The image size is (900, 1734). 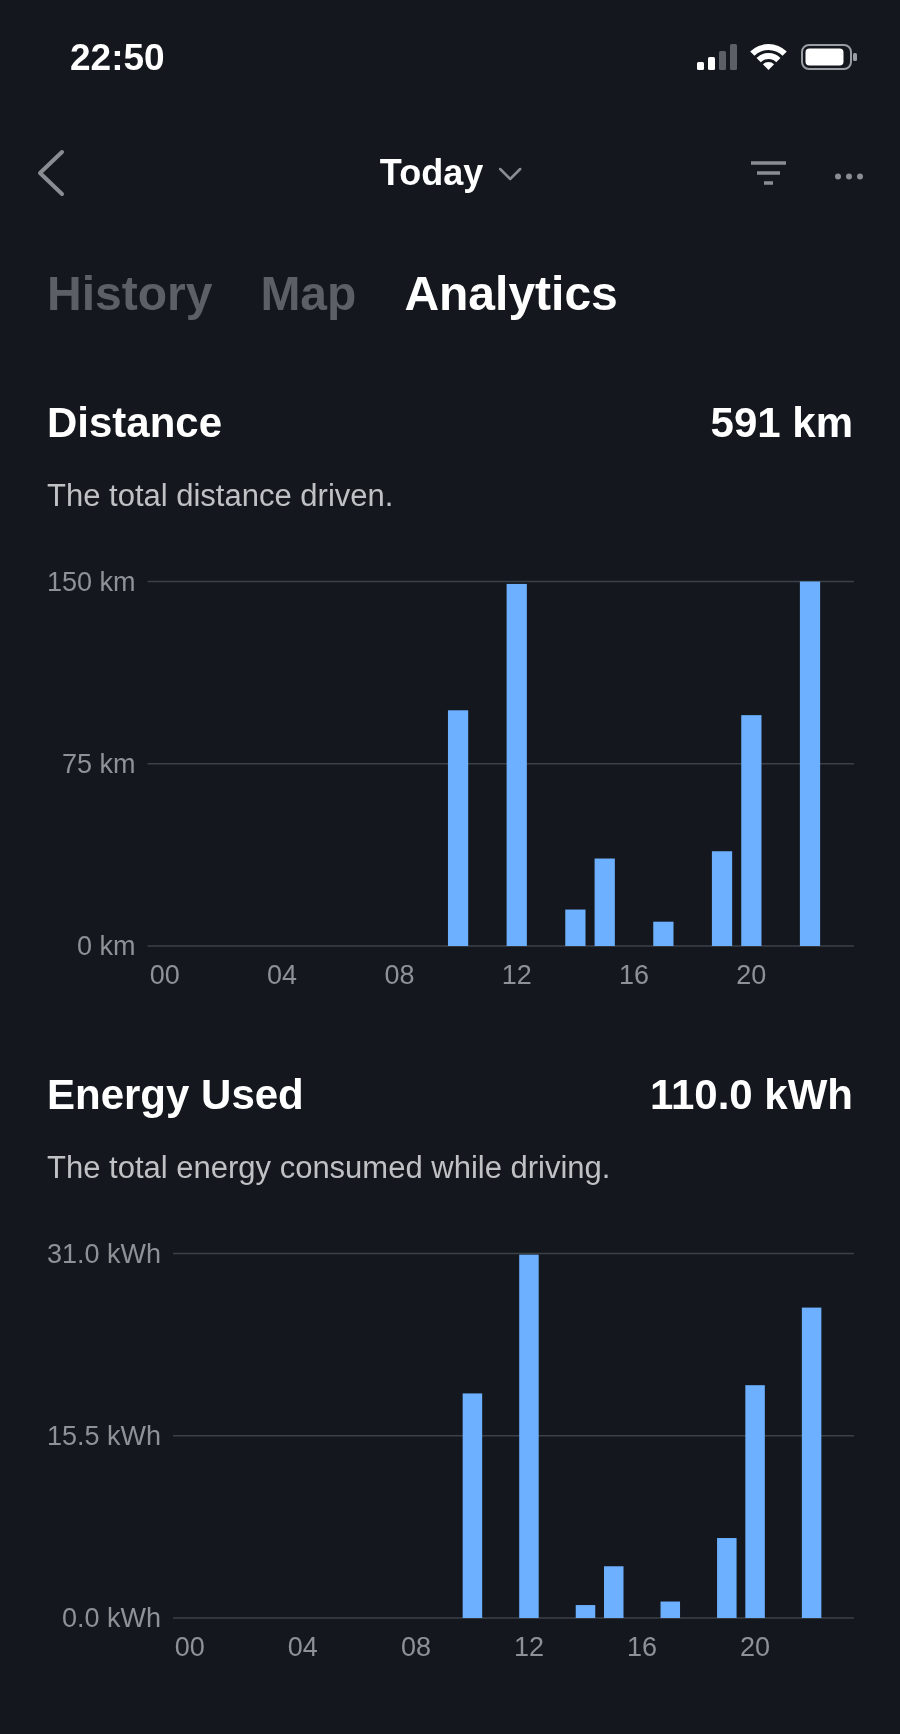 I want to click on y-tick-label: 75 km, so click(x=99, y=764).